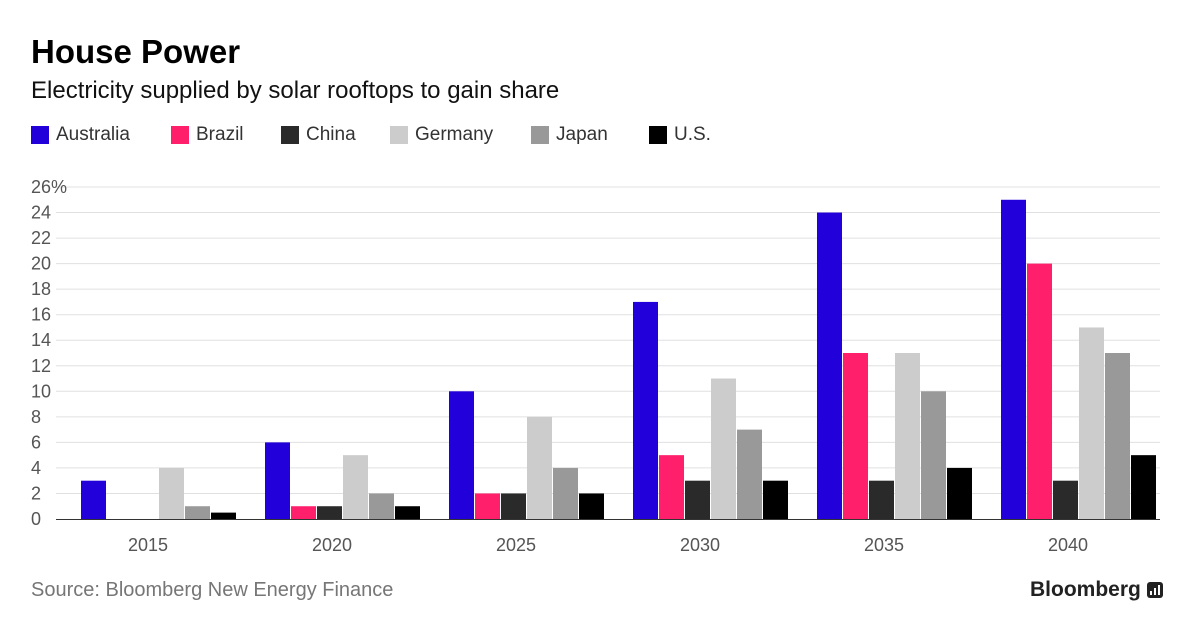 The width and height of the screenshot is (1200, 635). I want to click on y-tick-label: 14, so click(41, 340).